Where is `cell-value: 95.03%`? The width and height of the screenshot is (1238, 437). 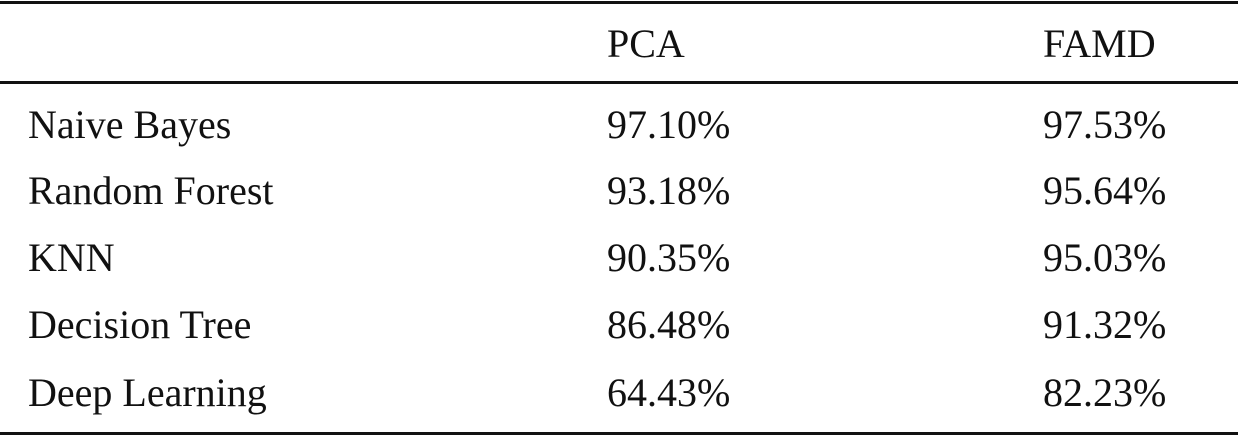 cell-value: 95.03% is located at coordinates (1105, 257).